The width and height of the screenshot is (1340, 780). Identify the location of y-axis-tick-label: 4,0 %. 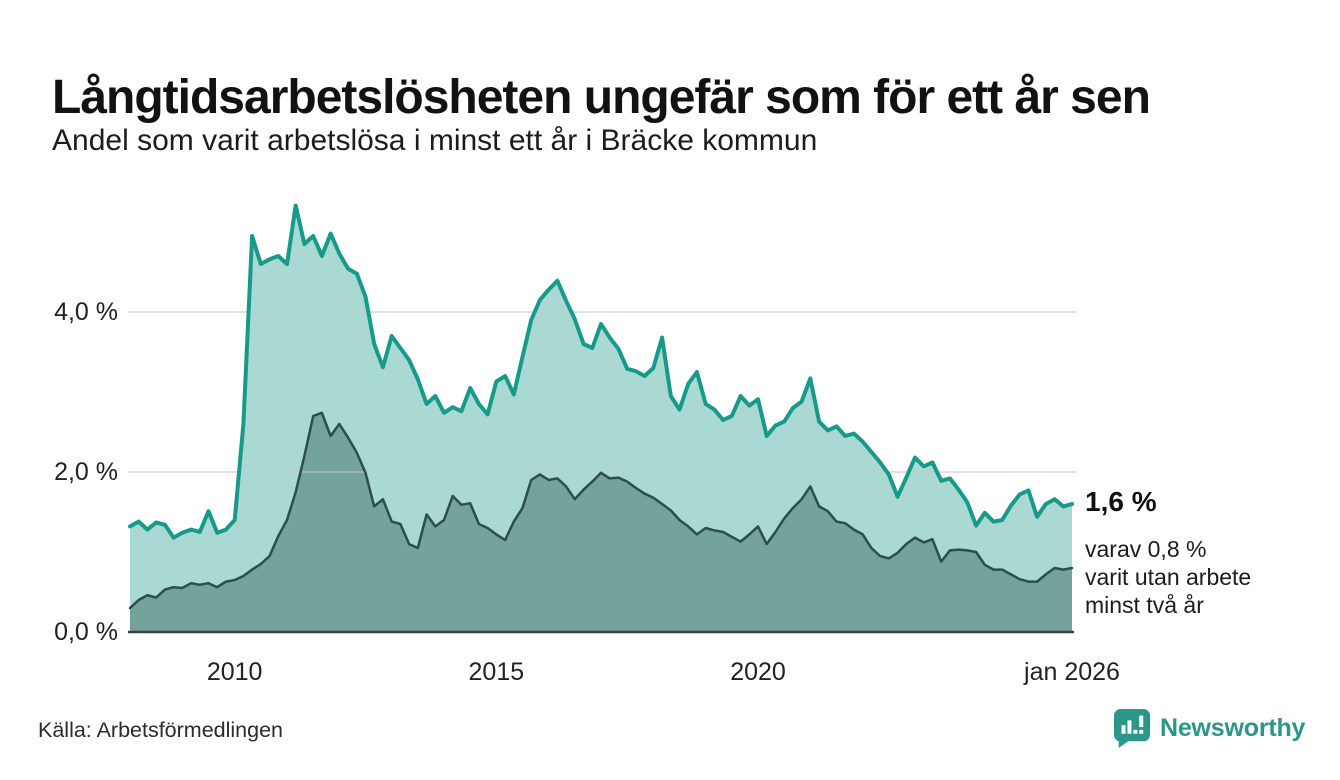
(86, 312).